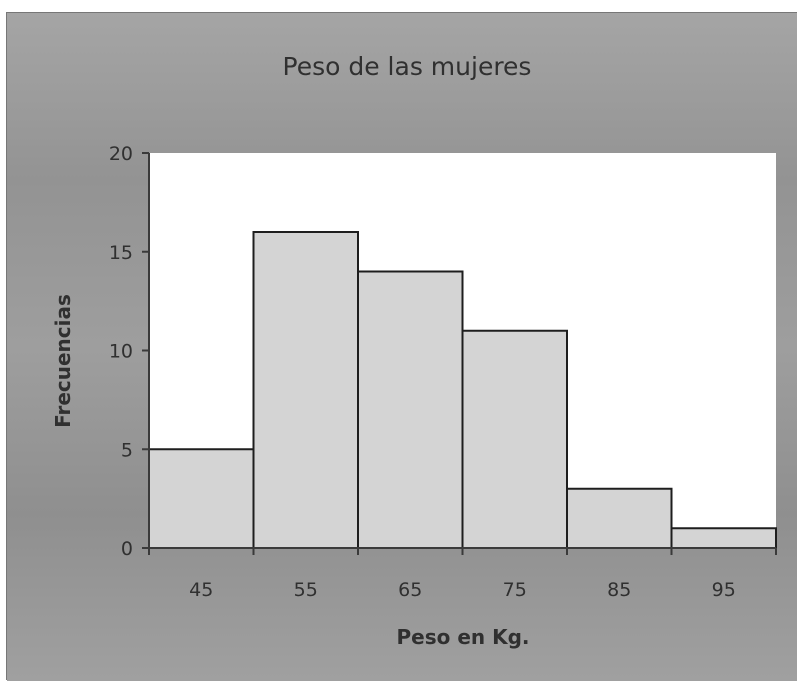 The height and width of the screenshot is (682, 797). Describe the element at coordinates (306, 590) in the screenshot. I see `x-tick-label: 55` at that location.